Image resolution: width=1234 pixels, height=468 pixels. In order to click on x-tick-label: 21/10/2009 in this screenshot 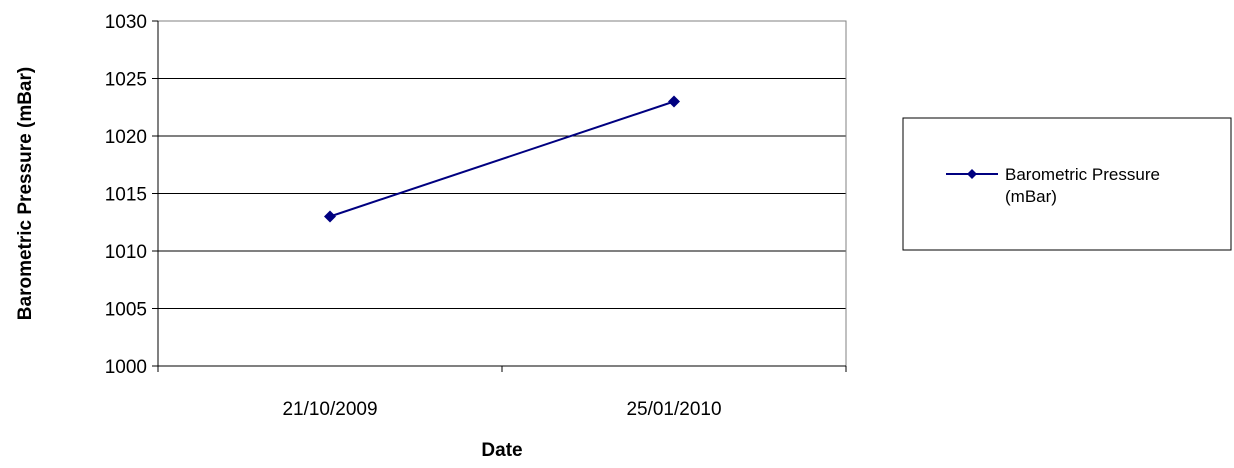, I will do `click(329, 409)`.